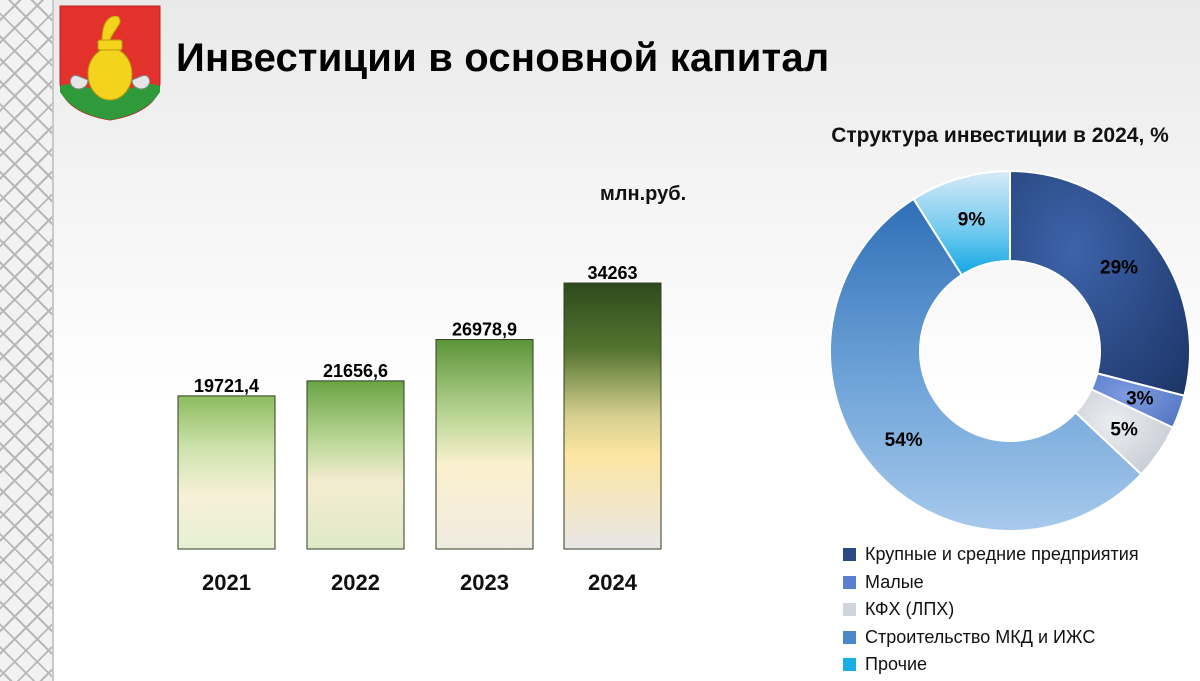 The height and width of the screenshot is (681, 1200). What do you see at coordinates (896, 664) in the screenshot?
I see `legend-label: Прочие` at bounding box center [896, 664].